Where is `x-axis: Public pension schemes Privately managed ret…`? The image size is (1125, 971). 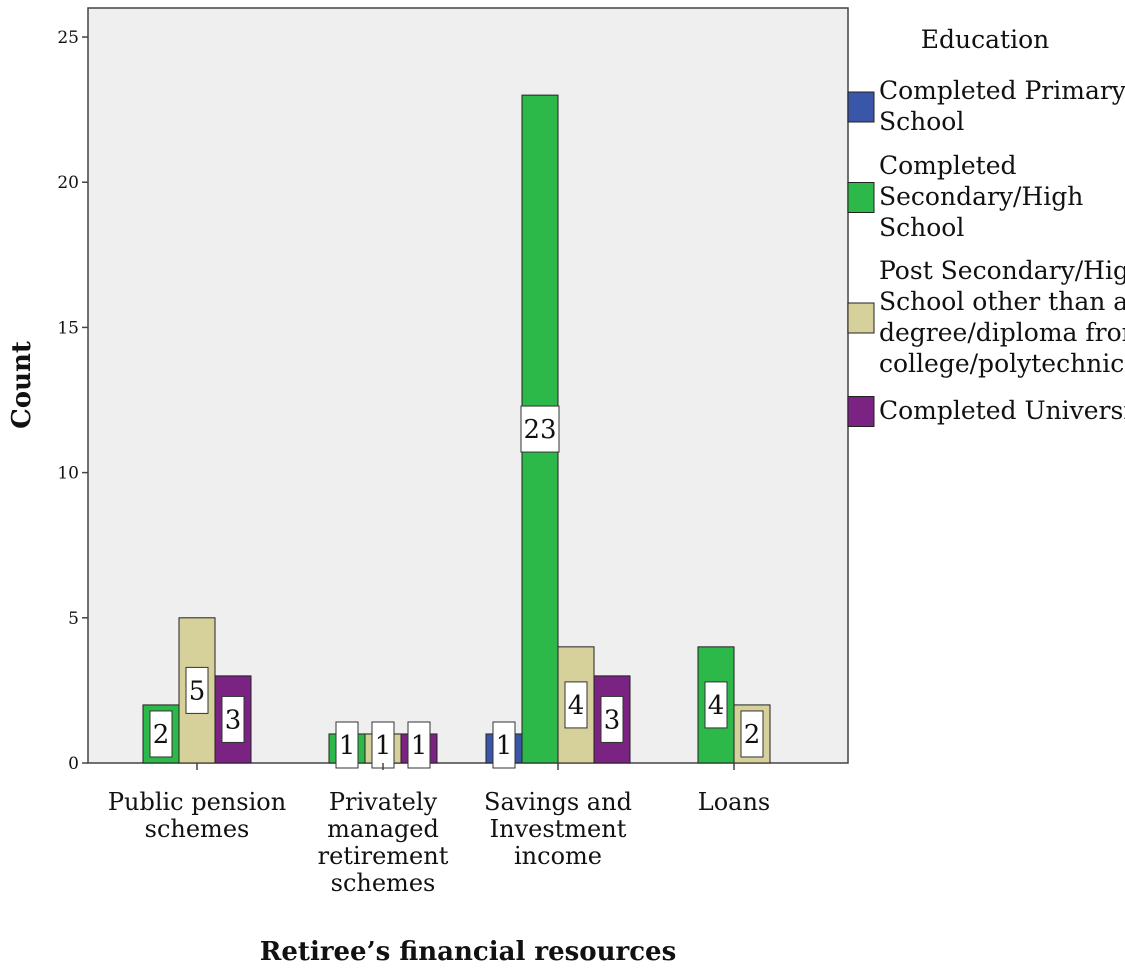 x-axis: Public pension schemes Privately managed ret… is located at coordinates (439, 830).